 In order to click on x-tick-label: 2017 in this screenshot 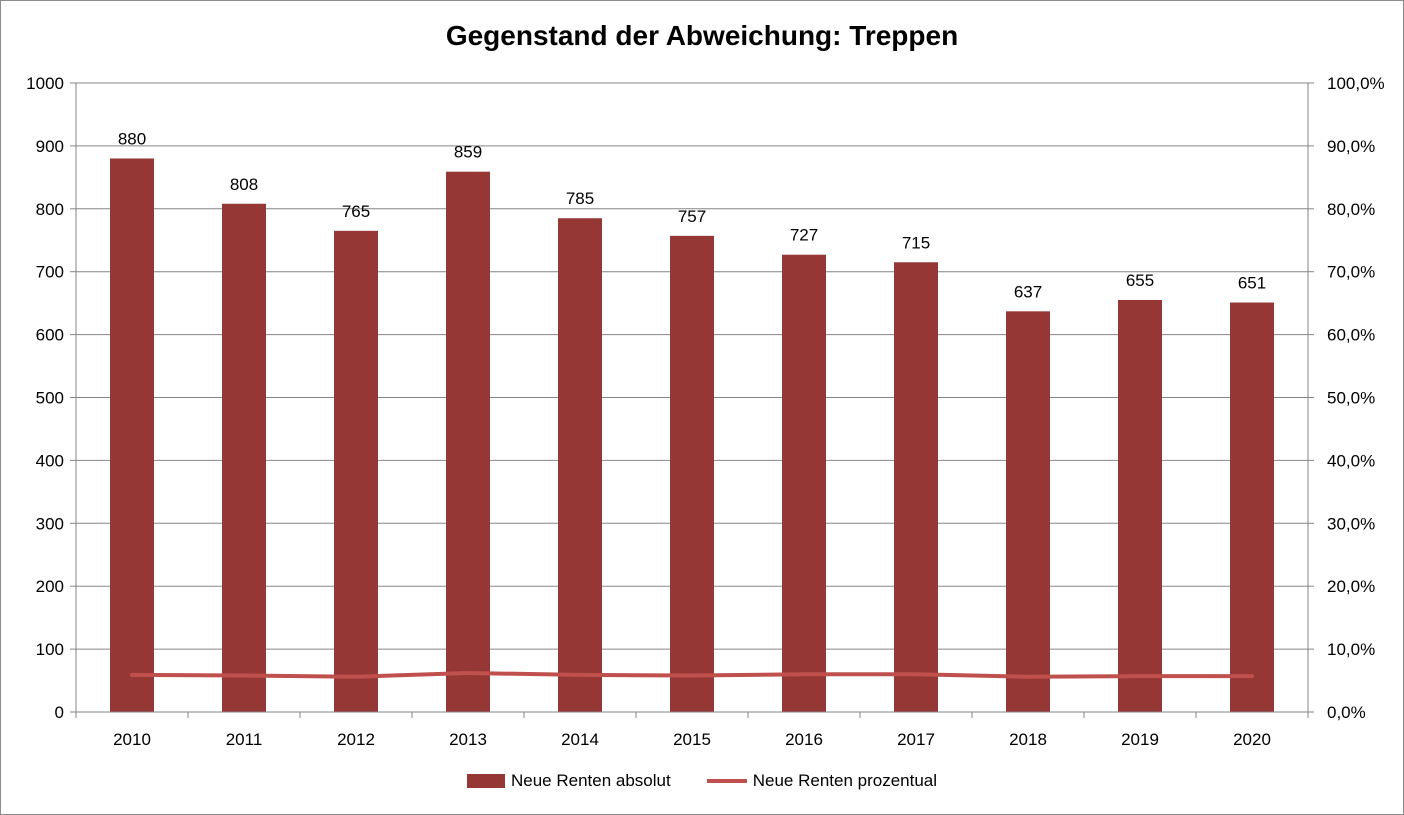, I will do `click(916, 739)`.